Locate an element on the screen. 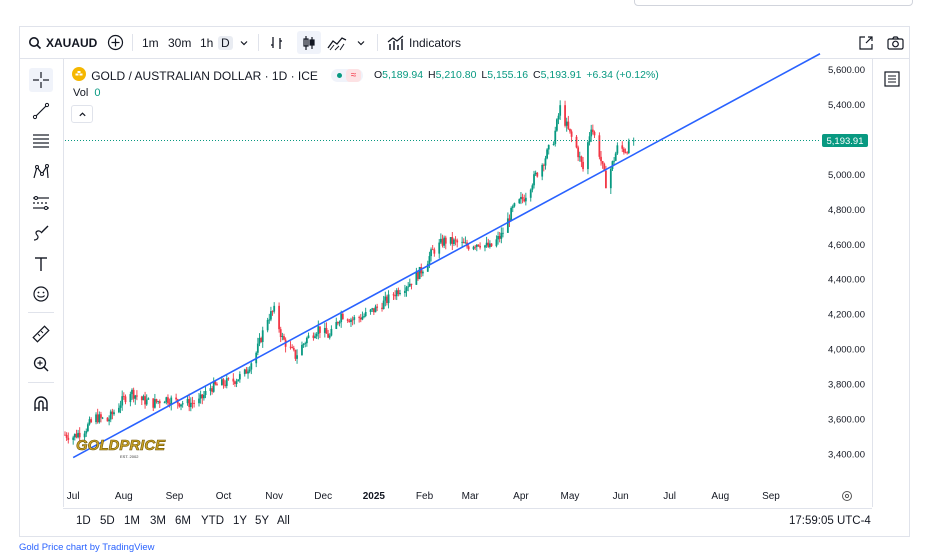 This screenshot has width=929, height=553. status-dot-icon is located at coordinates (340, 75).